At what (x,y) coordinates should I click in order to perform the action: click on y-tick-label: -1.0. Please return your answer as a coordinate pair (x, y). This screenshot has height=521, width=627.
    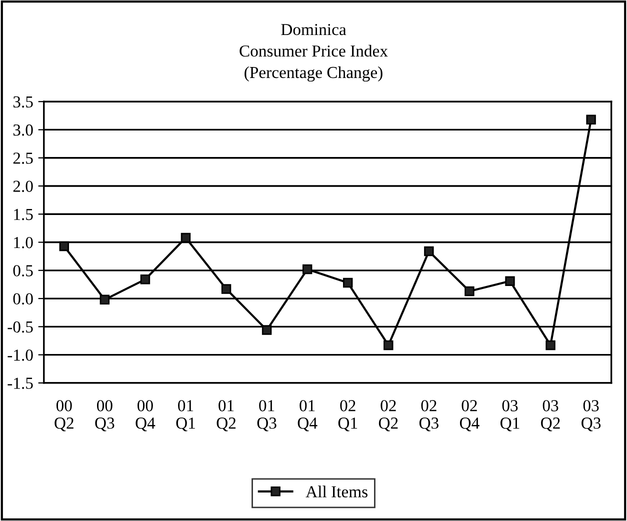
    Looking at the image, I should click on (20, 355).